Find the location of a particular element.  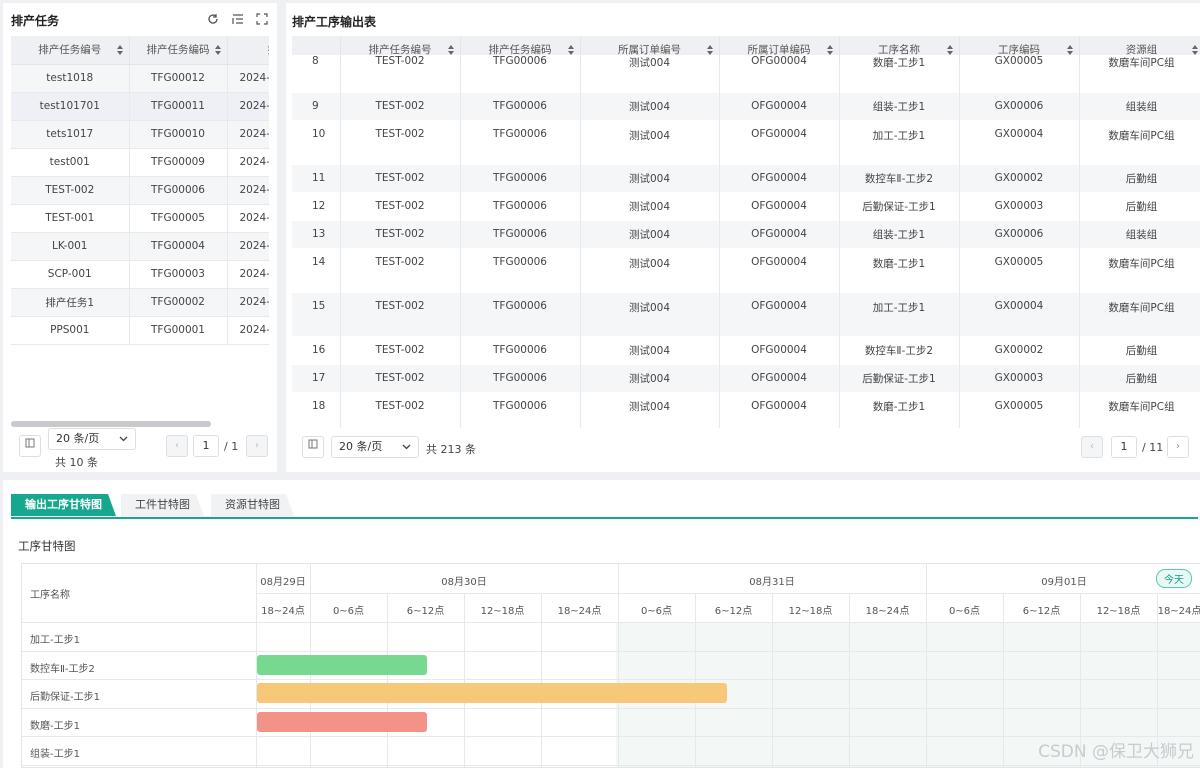

horizontal-scrollbar is located at coordinates (111, 424).